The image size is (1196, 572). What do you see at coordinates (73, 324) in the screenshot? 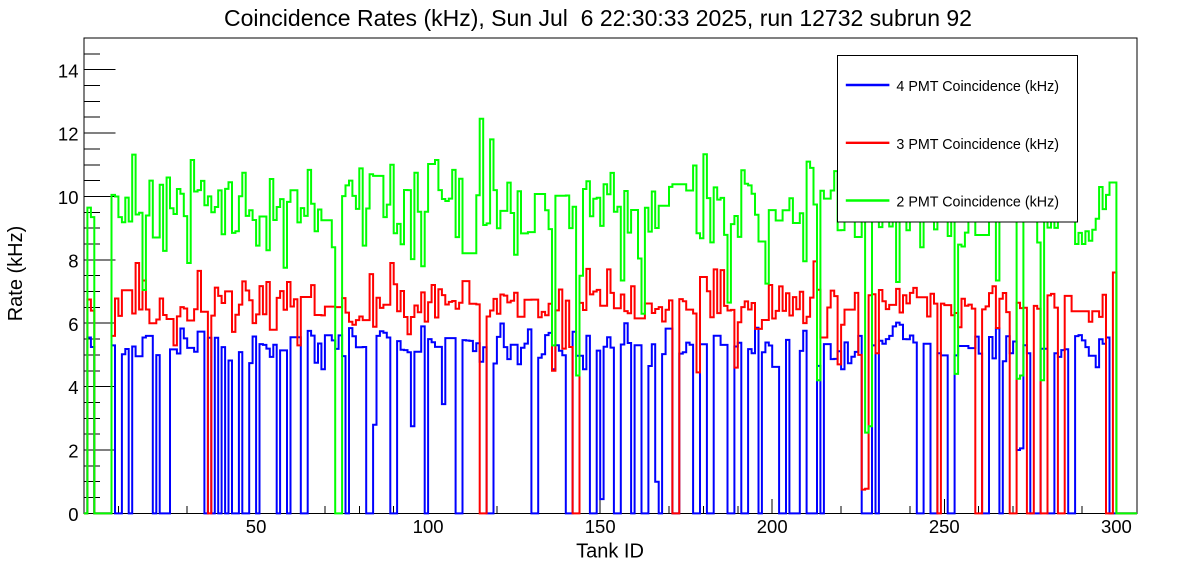
I see `svg-text: 6` at bounding box center [73, 324].